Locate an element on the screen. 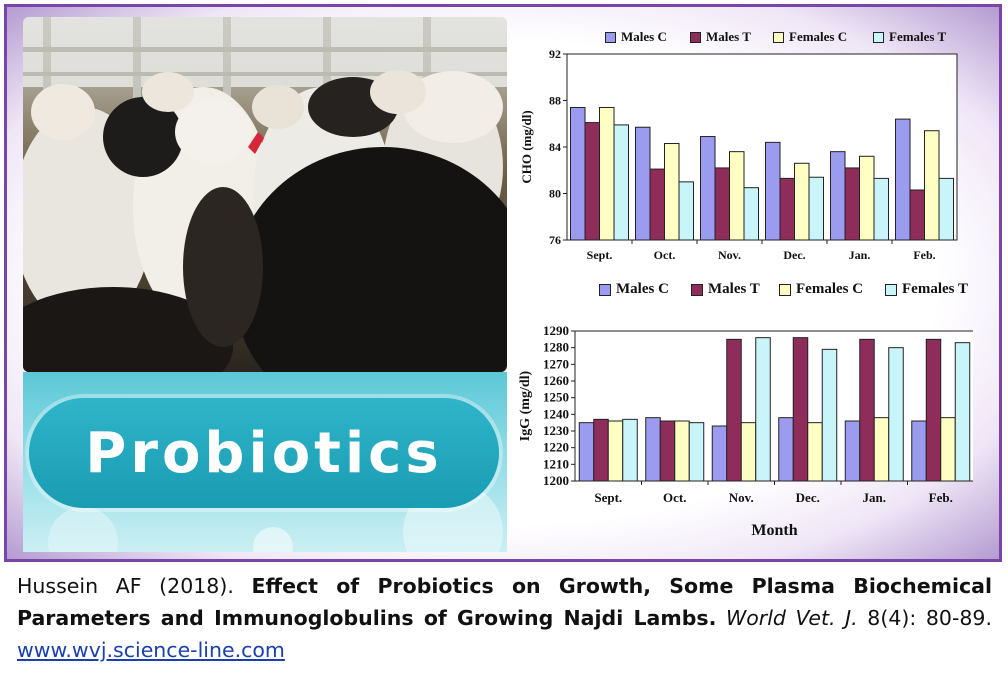 This screenshot has height=693, width=1008. cho-legend-item: Females T is located at coordinates (909, 37).